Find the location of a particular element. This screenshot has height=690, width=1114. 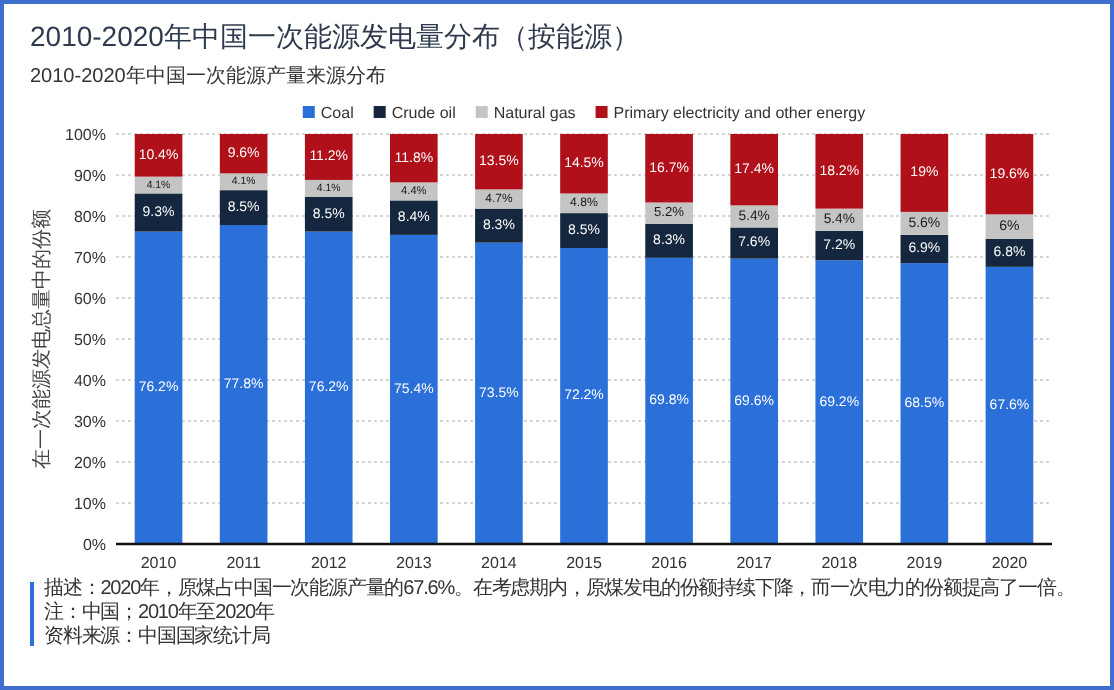

x-tick-label: 2015 is located at coordinates (584, 563).